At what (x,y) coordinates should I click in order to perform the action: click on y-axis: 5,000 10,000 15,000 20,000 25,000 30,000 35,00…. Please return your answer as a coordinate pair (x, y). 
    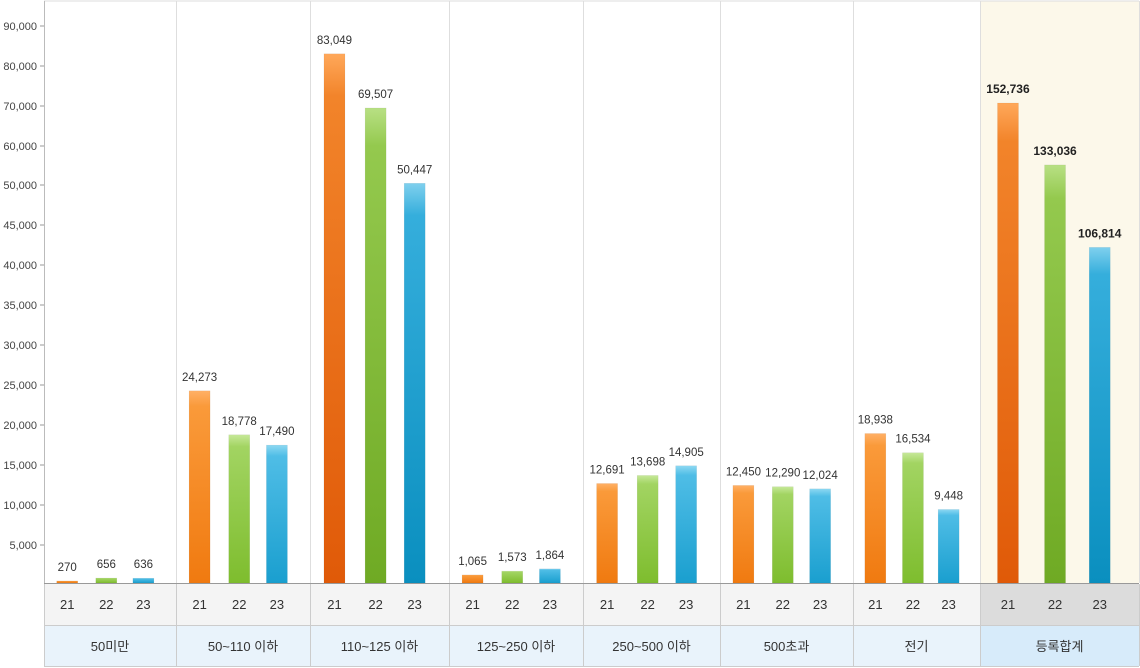
    Looking at the image, I should click on (24, 292).